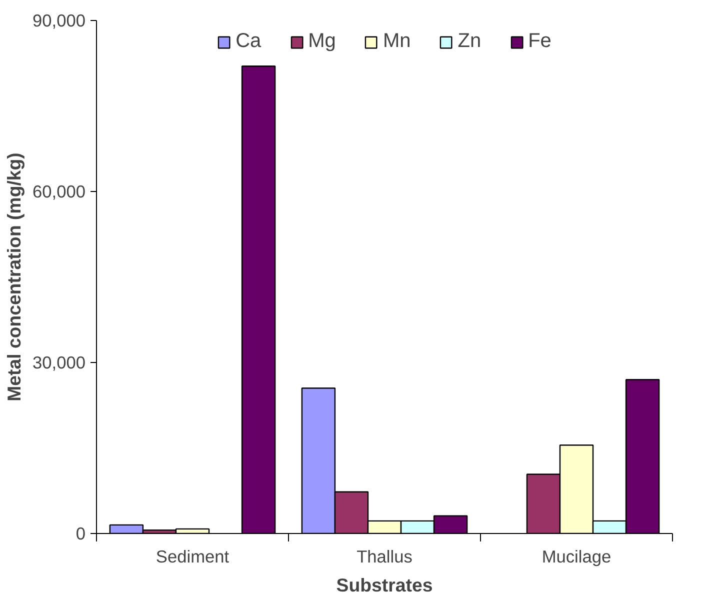 This screenshot has width=717, height=603. What do you see at coordinates (384, 585) in the screenshot?
I see `x-axis-title: Substrates` at bounding box center [384, 585].